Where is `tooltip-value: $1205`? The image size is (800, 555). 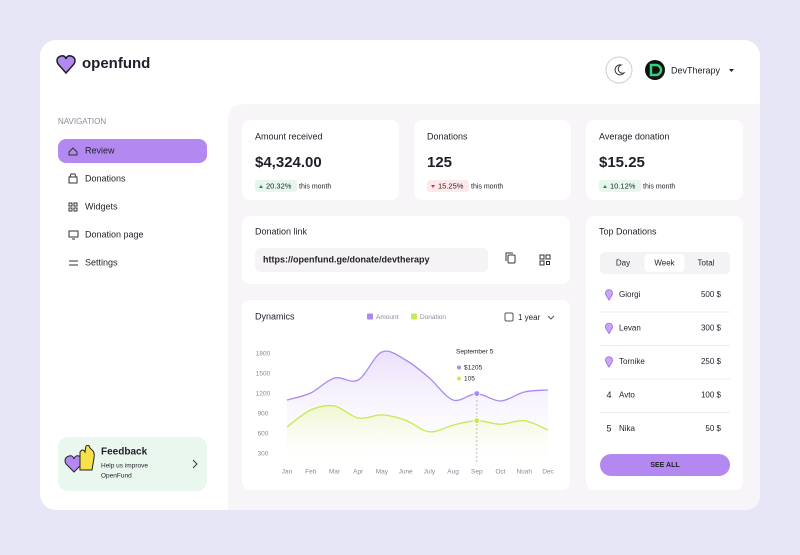
tooltip-value: $1205 is located at coordinates (473, 368).